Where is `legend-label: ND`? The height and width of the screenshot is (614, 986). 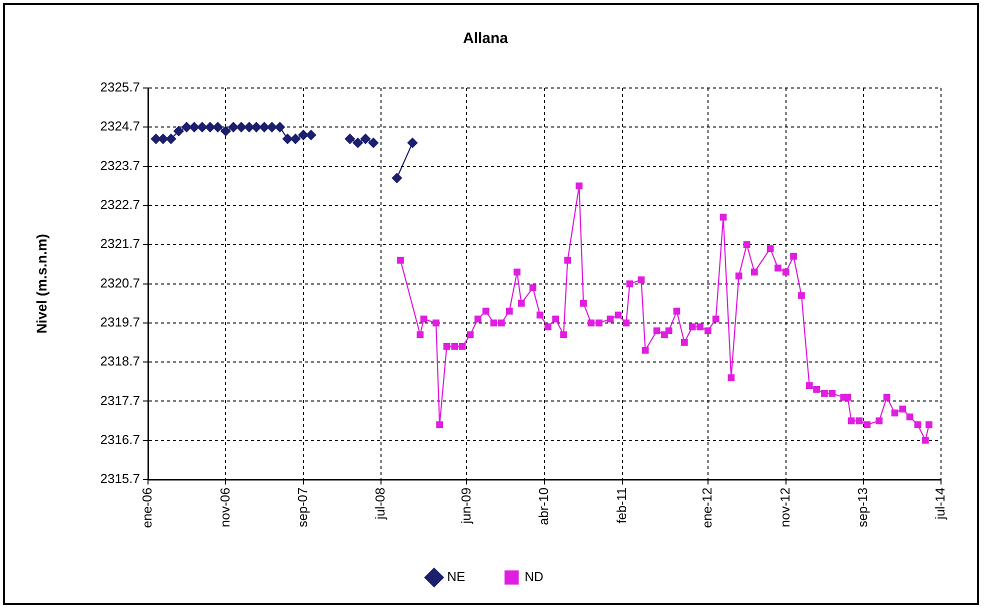 legend-label: ND is located at coordinates (534, 576).